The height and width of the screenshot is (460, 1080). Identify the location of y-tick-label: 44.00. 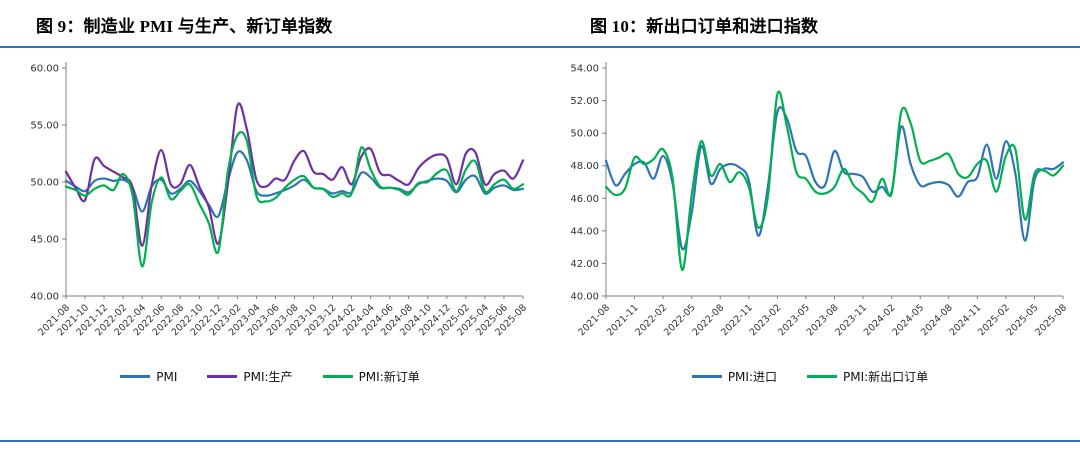
(584, 231).